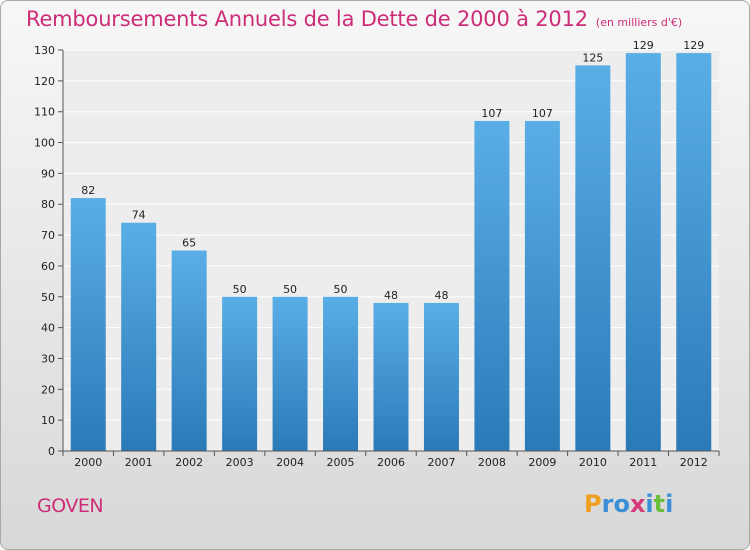  What do you see at coordinates (88, 462) in the screenshot?
I see `x-tick-label: 2000` at bounding box center [88, 462].